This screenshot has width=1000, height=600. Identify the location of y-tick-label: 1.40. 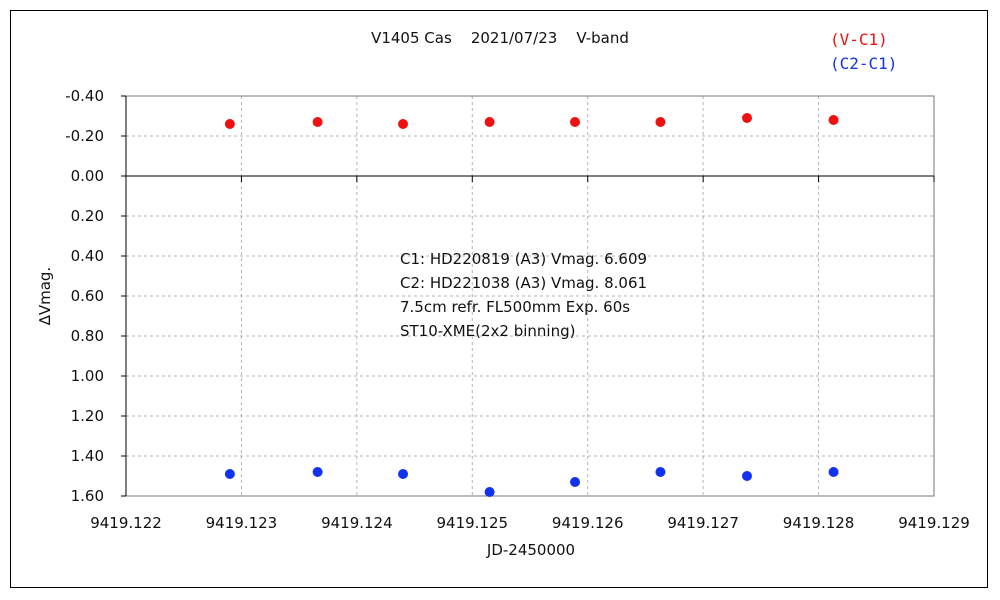
(87, 456).